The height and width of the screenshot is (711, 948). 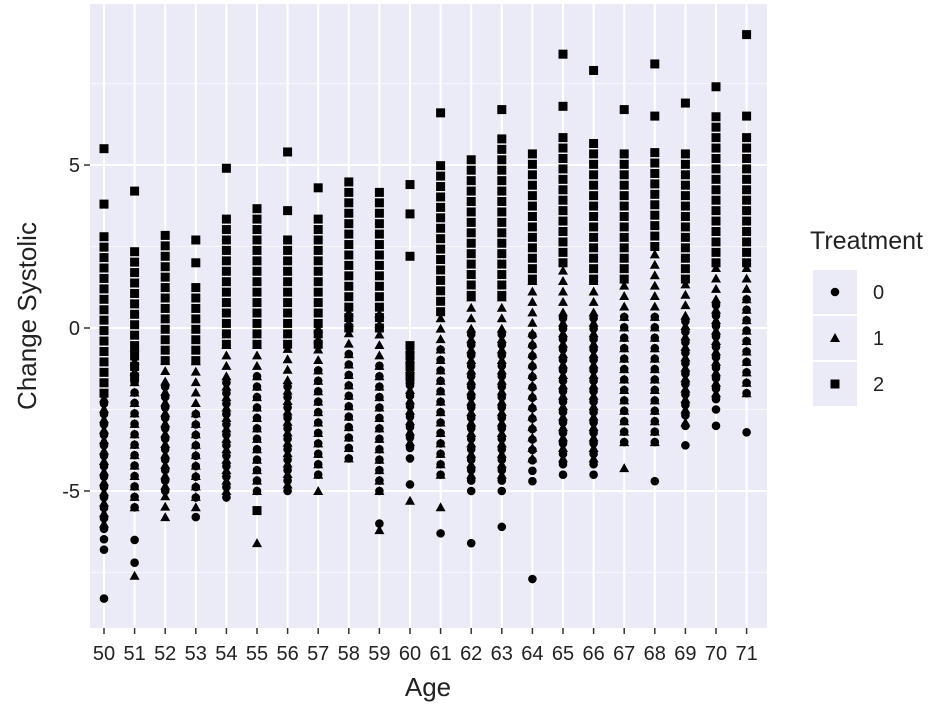 What do you see at coordinates (593, 654) in the screenshot?
I see `x-tick-label: 66` at bounding box center [593, 654].